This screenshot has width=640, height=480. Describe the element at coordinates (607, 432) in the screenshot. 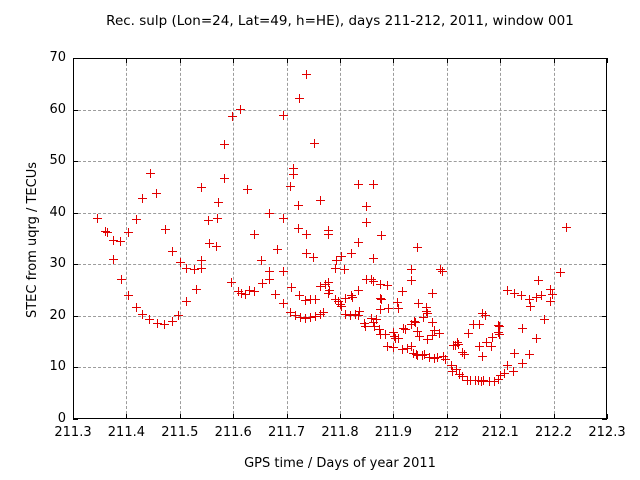

I see `x-tick-label: 212.3` at that location.